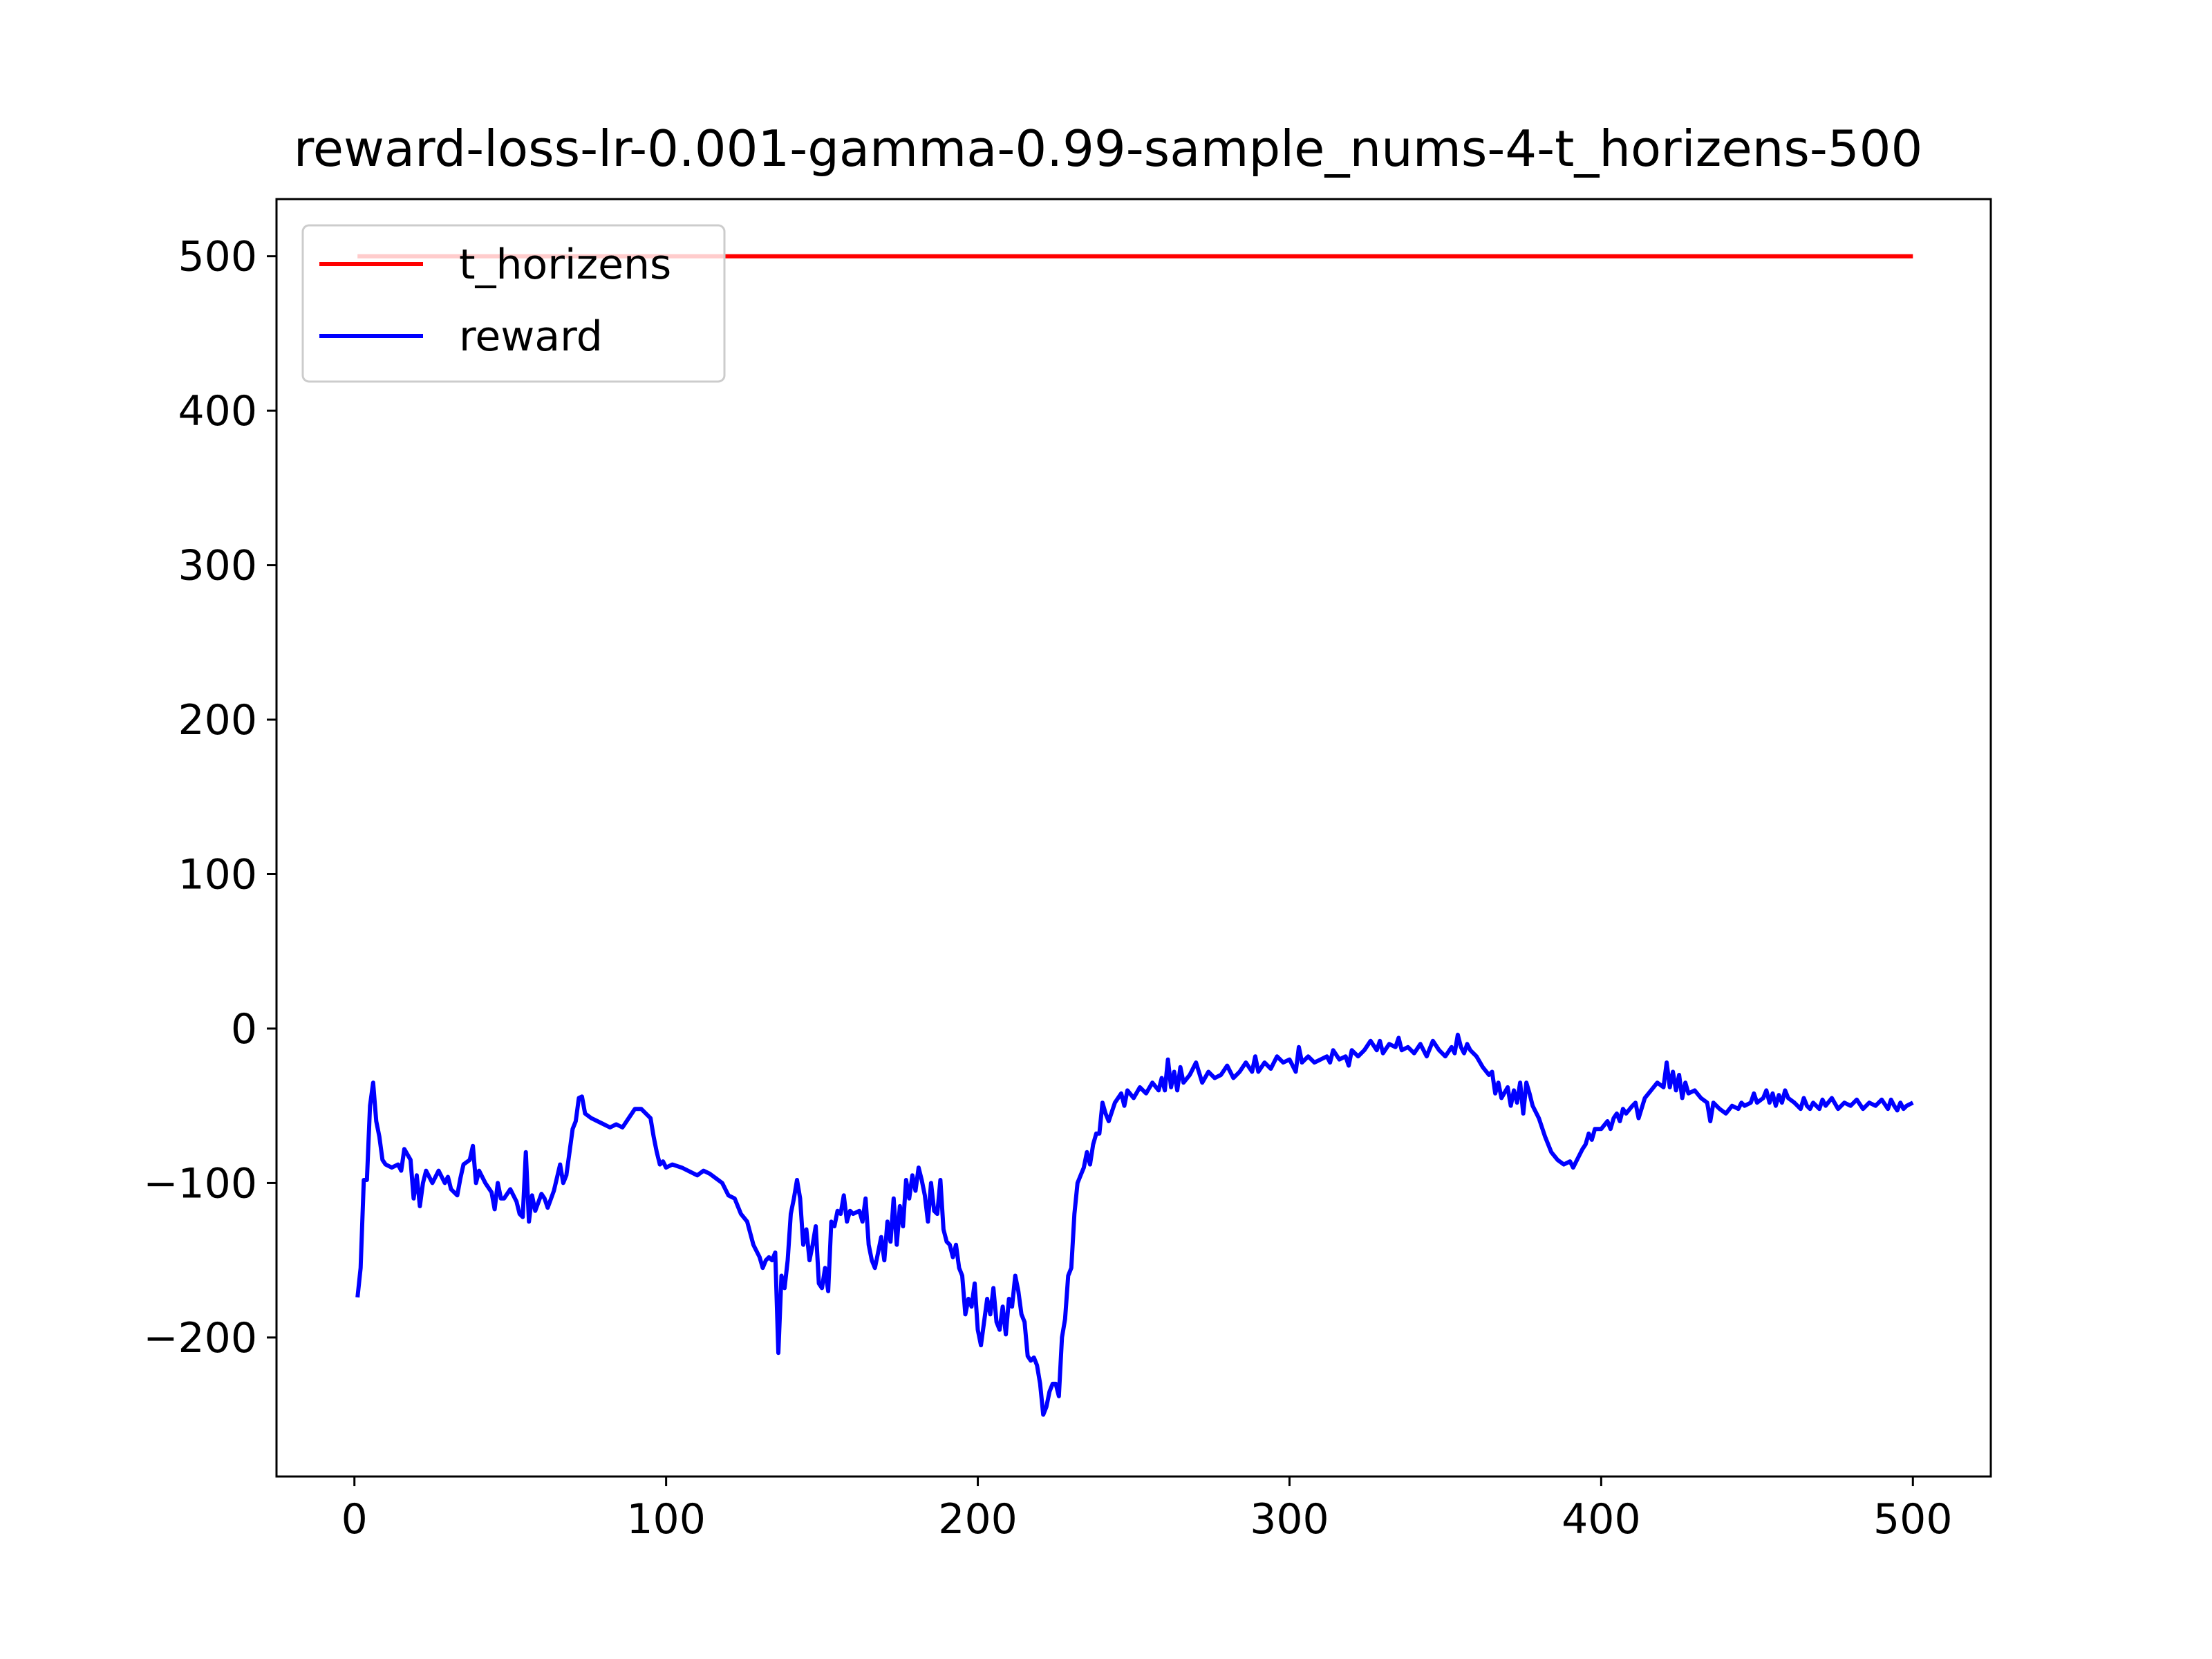  I want to click on x-tick-label: 400, so click(1601, 1520).